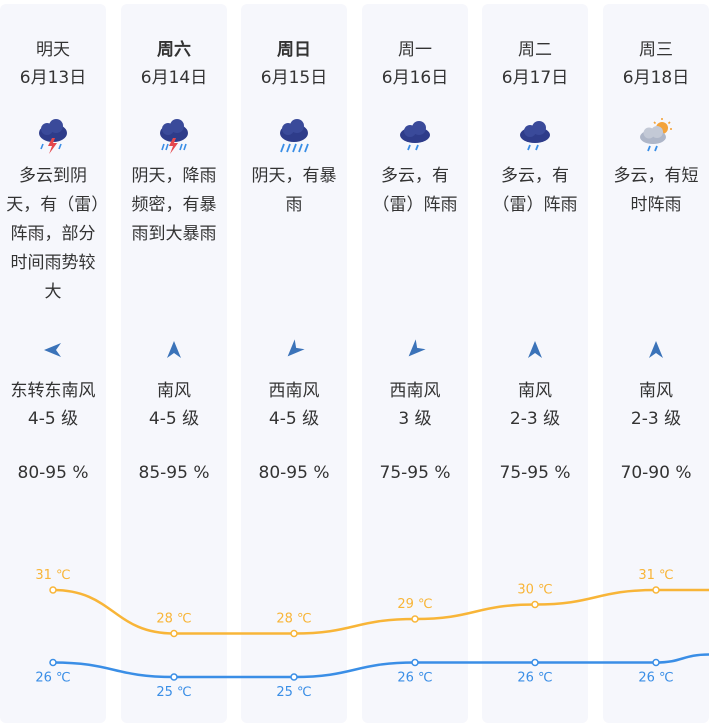 This screenshot has width=709, height=723. What do you see at coordinates (415, 363) in the screenshot?
I see `day-column: 周一 6月16日 多云，有（雷）阵雨 西南风 3 级 75-95 %` at bounding box center [415, 363].